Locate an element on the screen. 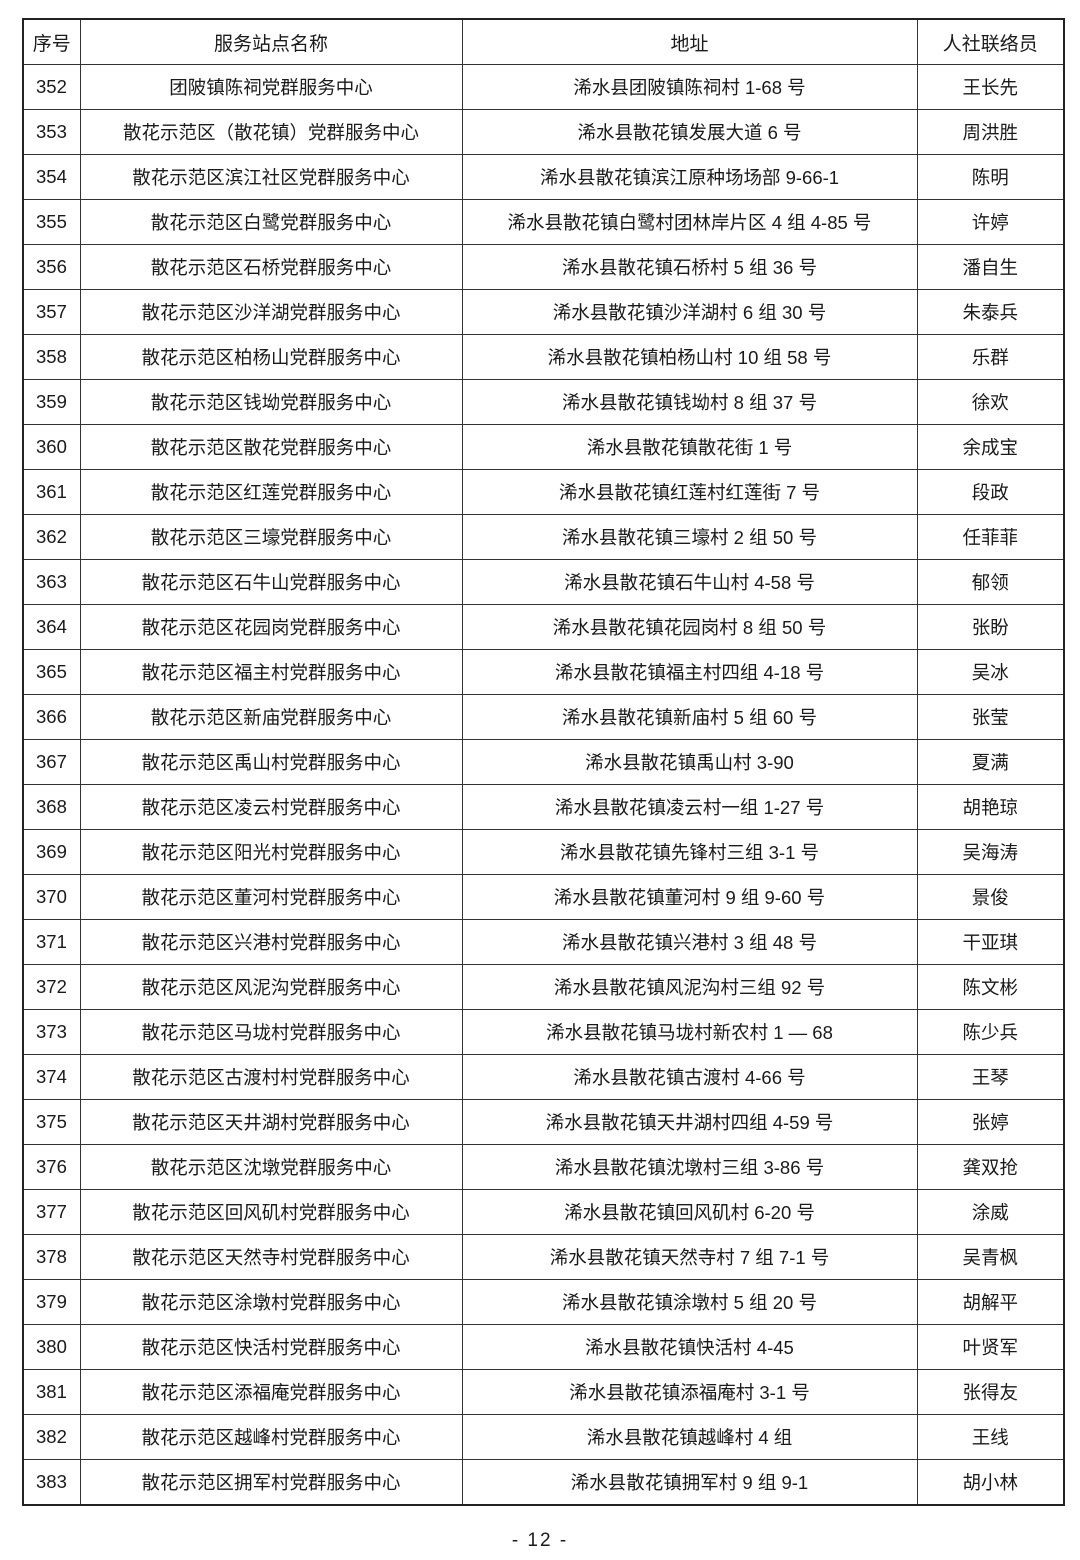 The height and width of the screenshot is (1560, 1080). cell-index: 359 is located at coordinates (51, 402).